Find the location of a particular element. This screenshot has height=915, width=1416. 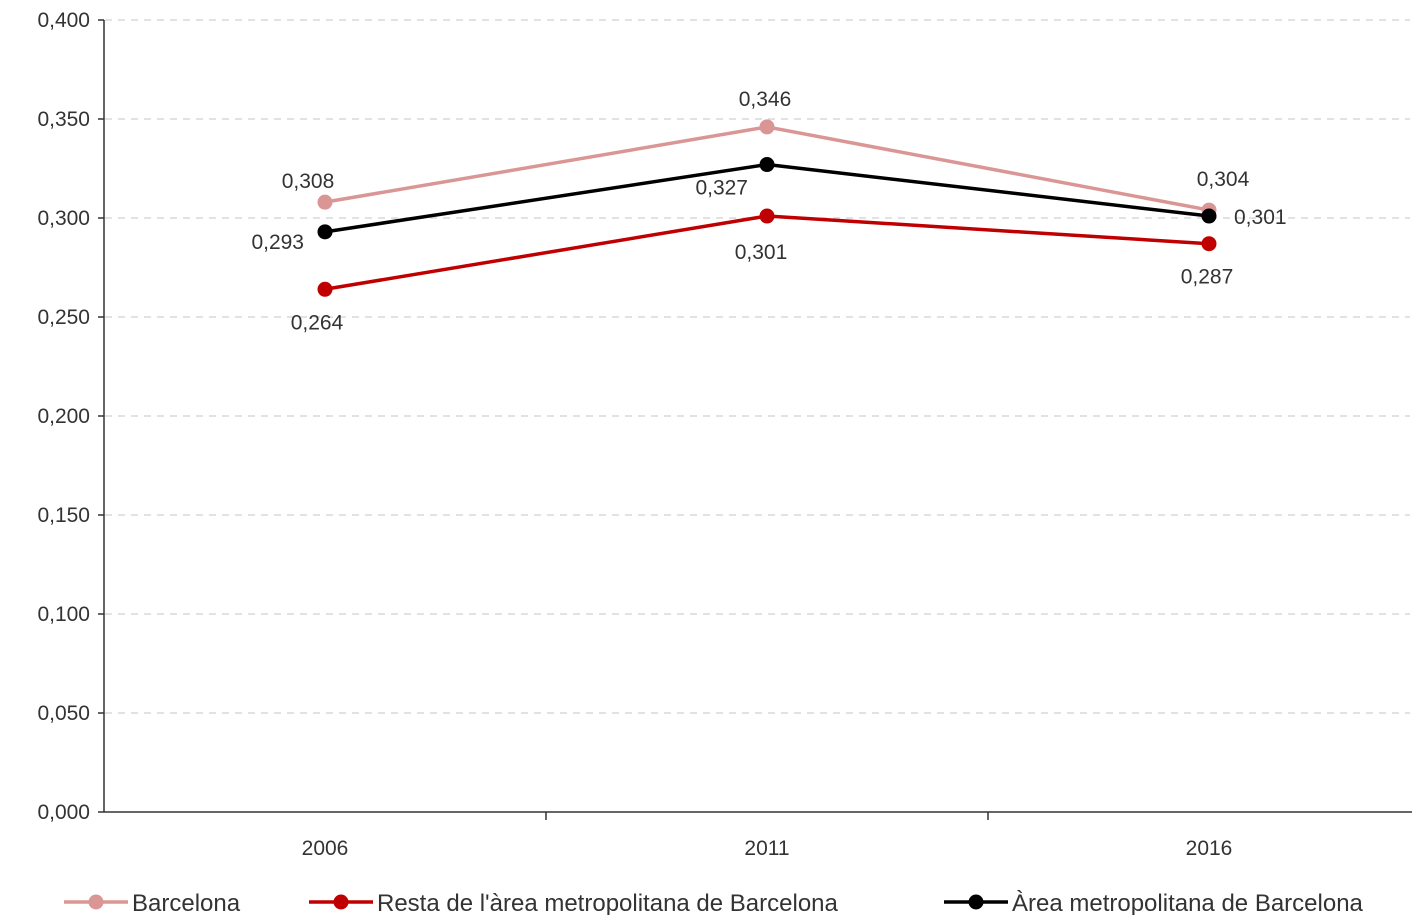

x-tick-label-2016: 2016 is located at coordinates (1209, 848).